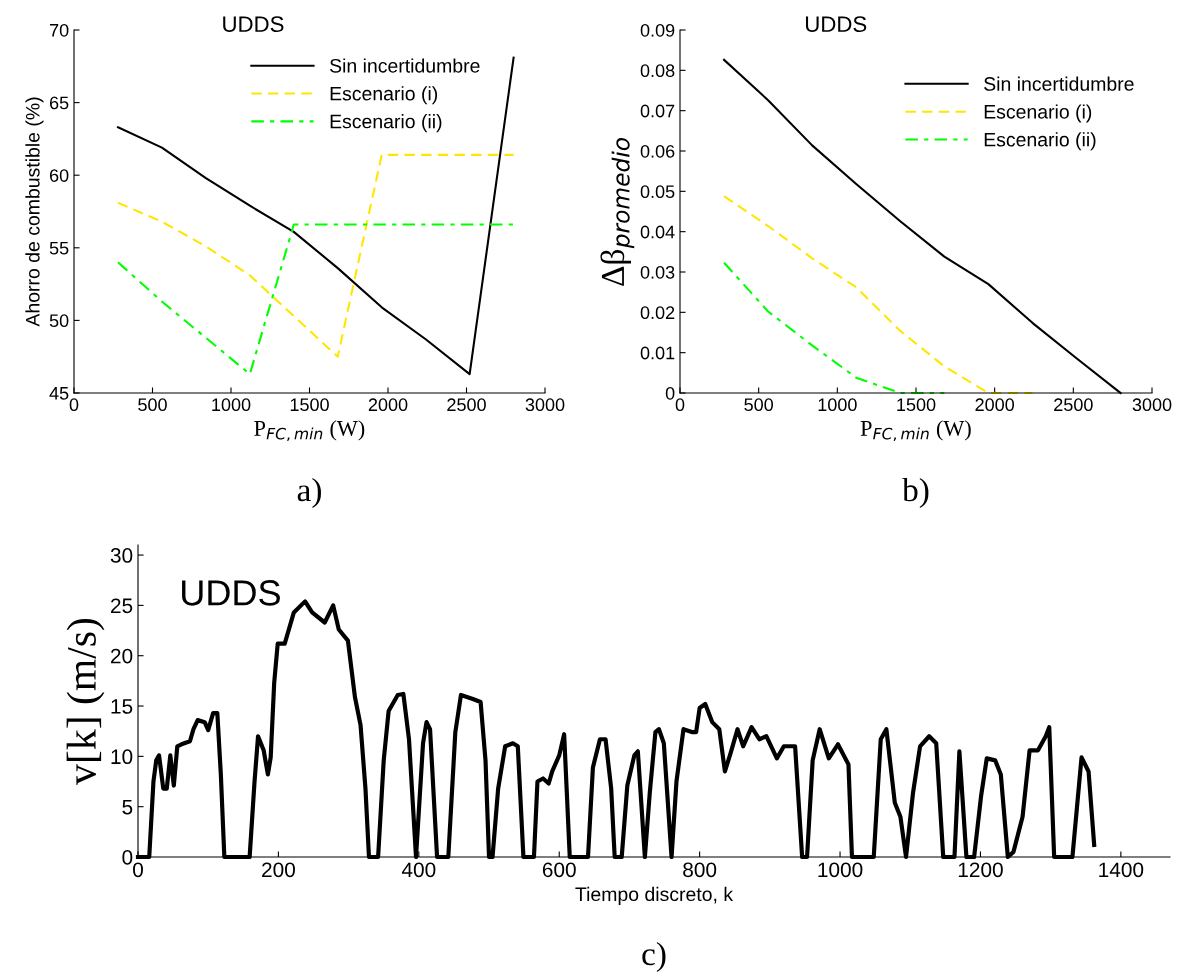 The width and height of the screenshot is (1183, 975). Describe the element at coordinates (657, 313) in the screenshot. I see `y-tick-label: 0.02` at that location.